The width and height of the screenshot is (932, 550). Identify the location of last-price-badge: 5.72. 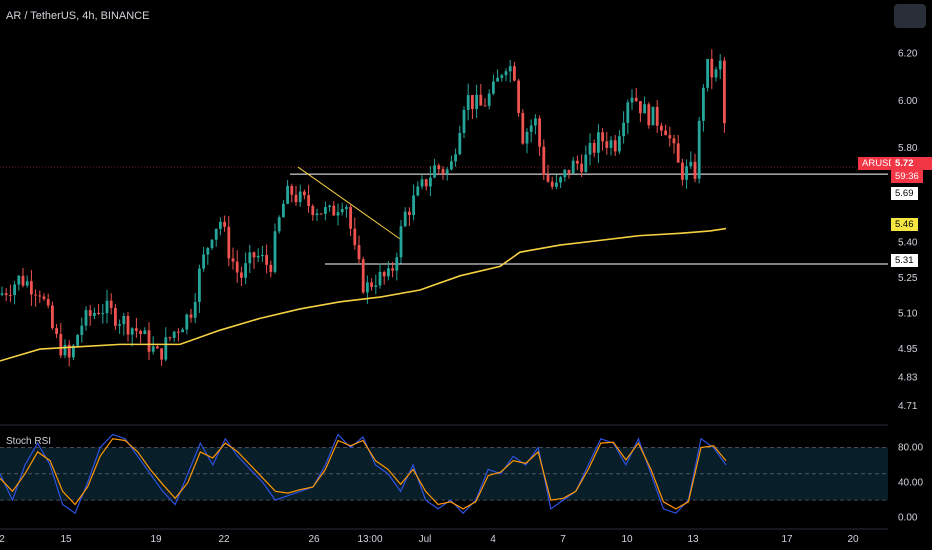
(904, 163).